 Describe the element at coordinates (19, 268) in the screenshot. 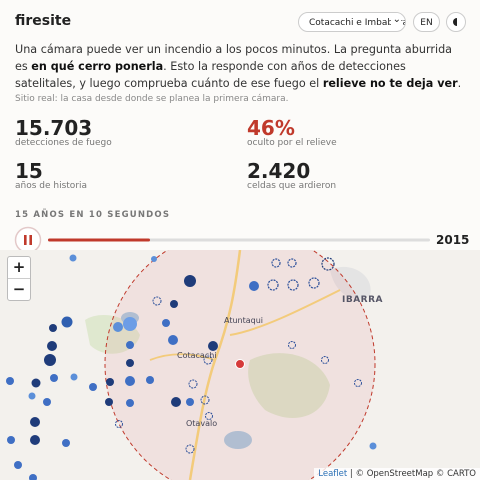

I see `zoom-in: +` at that location.